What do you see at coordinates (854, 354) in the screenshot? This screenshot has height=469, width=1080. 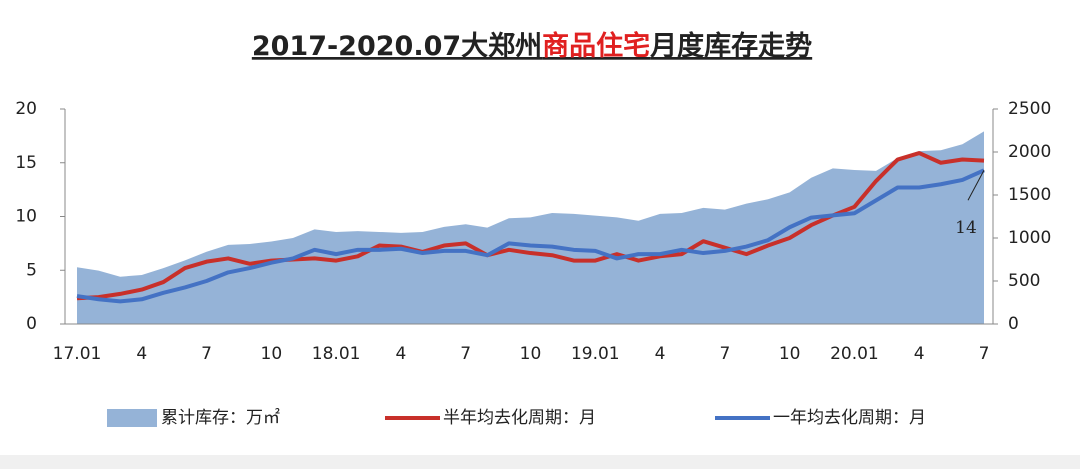 I see `x-tick-label: 20.01` at bounding box center [854, 354].